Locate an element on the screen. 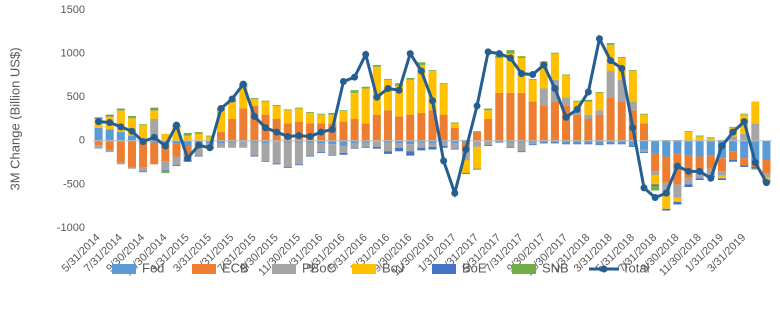 Image resolution: width=780 pixels, height=313 pixels. legend-label: Total is located at coordinates (636, 267).